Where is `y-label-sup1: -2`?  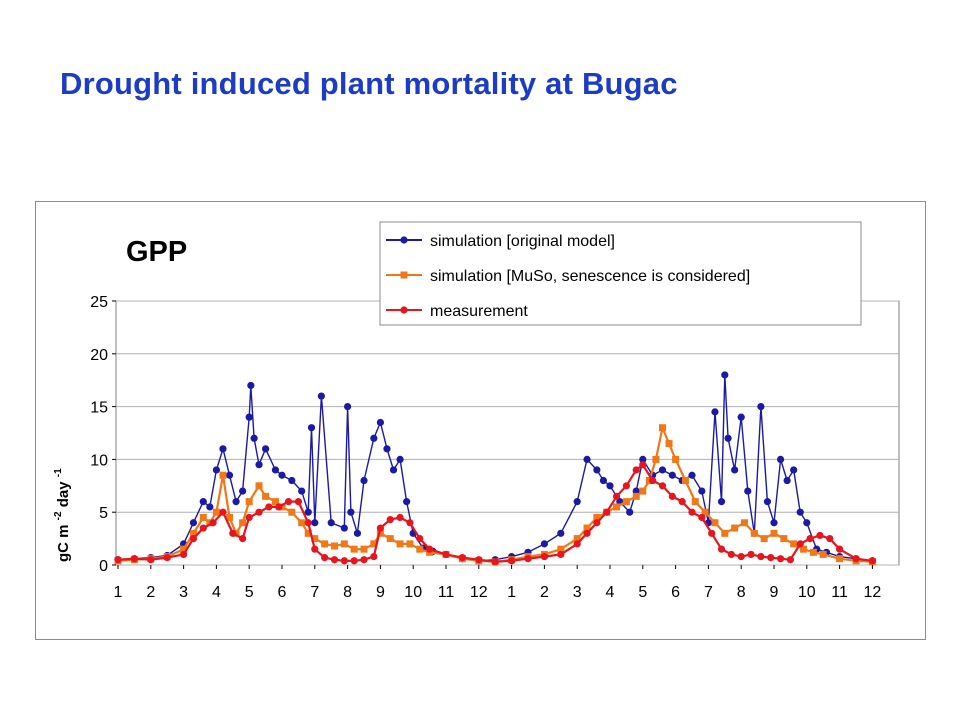 y-label-sup1: -2 is located at coordinates (58, 515).